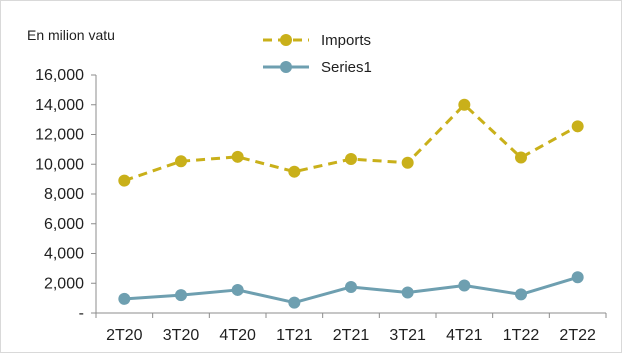 The image size is (622, 353). I want to click on x-tick-label: 2T21, so click(351, 335).